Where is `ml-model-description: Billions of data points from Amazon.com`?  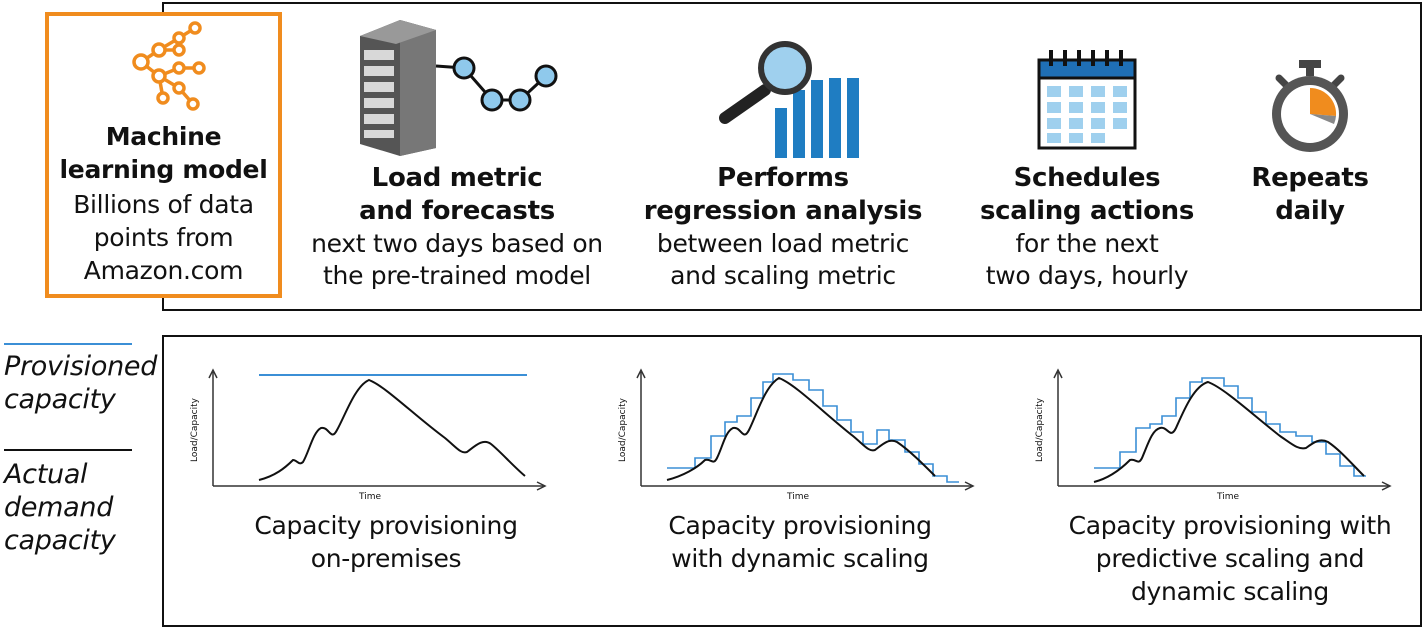 ml-model-description: Billions of data points from Amazon.com is located at coordinates (163, 237).